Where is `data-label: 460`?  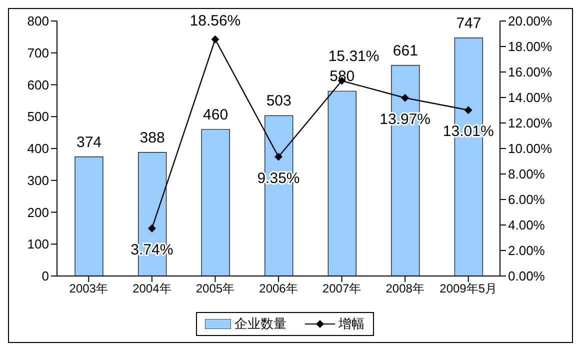 data-label: 460 is located at coordinates (215, 115).